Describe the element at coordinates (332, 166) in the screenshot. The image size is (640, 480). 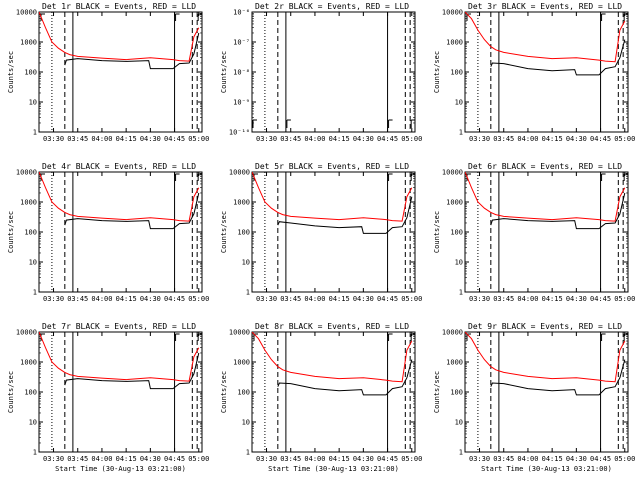
I see `panel-title: Det 5r BLACK = Events, RED = LLD` at that location.